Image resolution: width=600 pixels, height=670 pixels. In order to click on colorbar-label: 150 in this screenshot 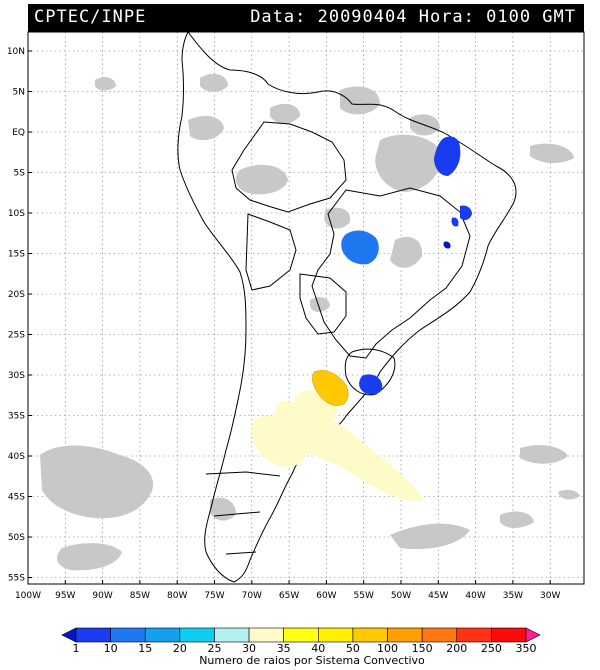, I will do `click(422, 648)`.